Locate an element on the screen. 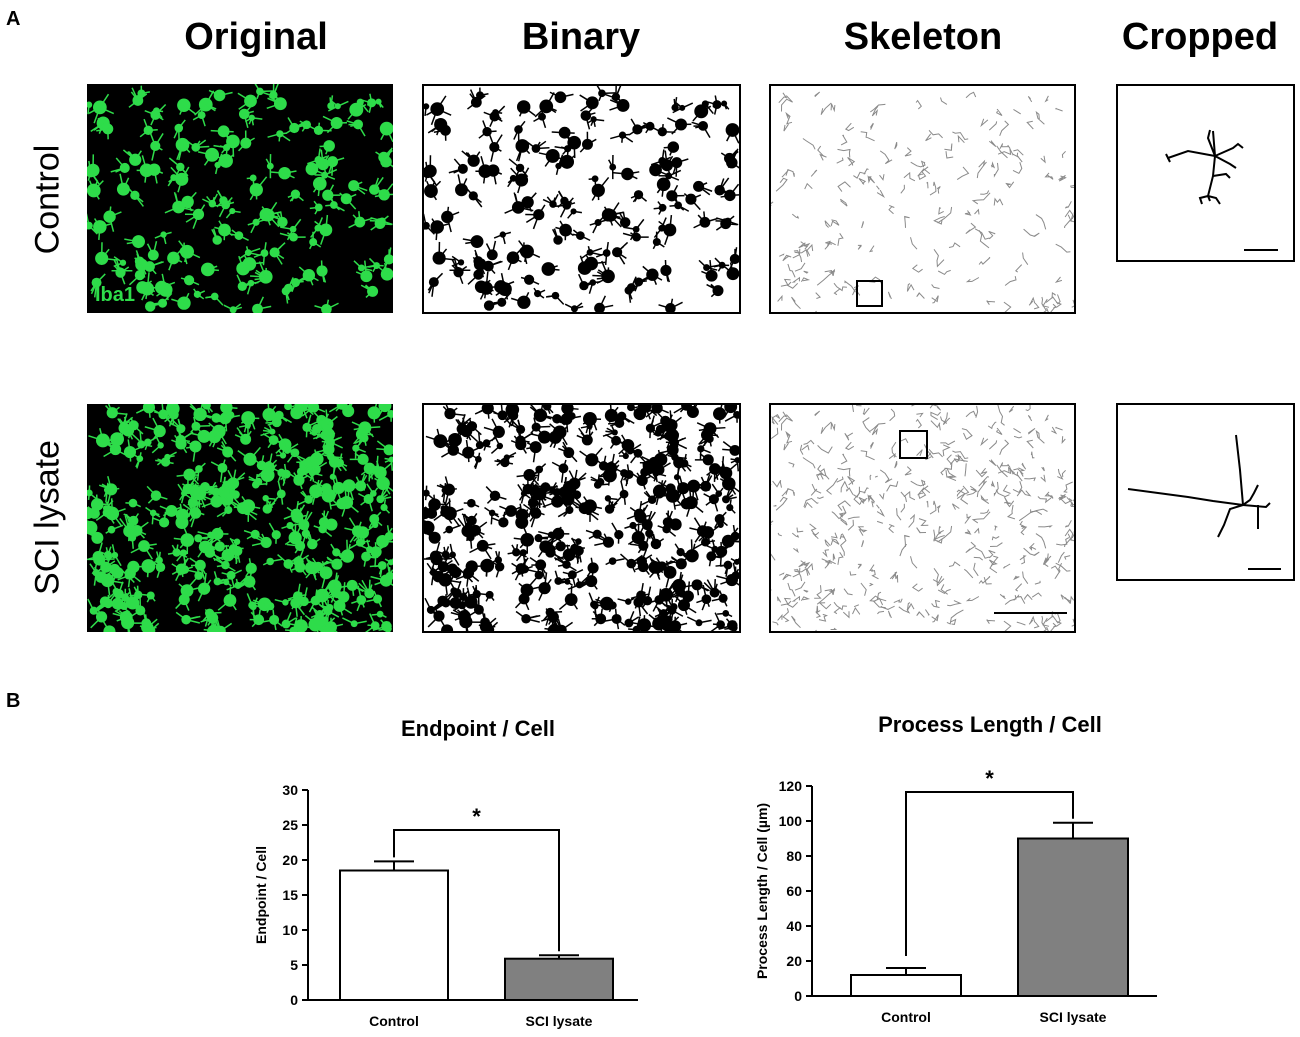  row-label-sci-lysate: SCI lysate is located at coordinates (47, 517).